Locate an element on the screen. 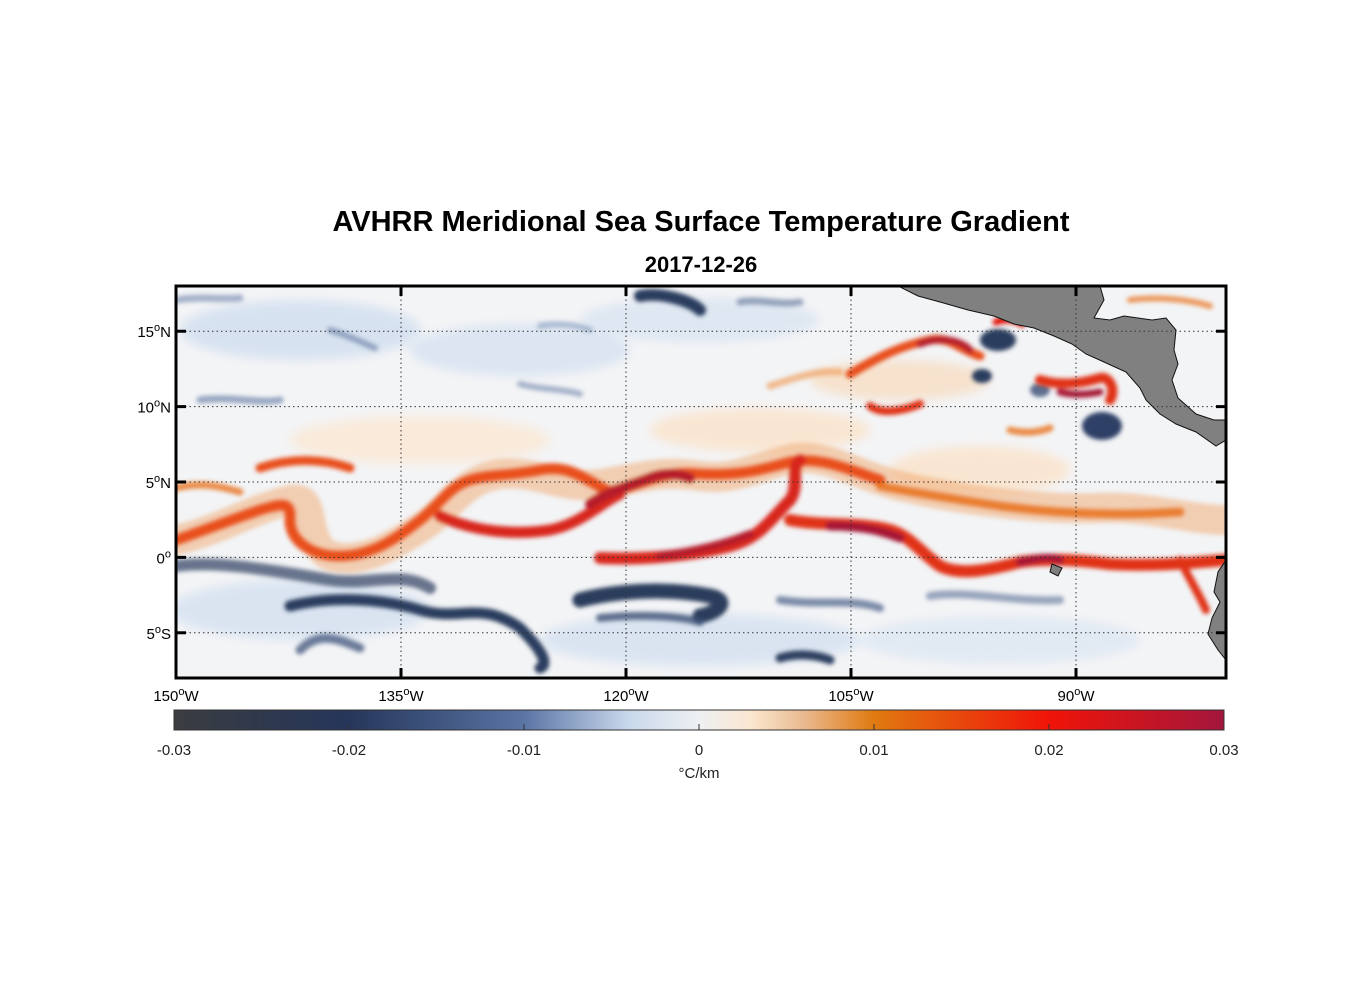 The width and height of the screenshot is (1356, 1000). colorbar-unit-label: °C/km is located at coordinates (699, 773).